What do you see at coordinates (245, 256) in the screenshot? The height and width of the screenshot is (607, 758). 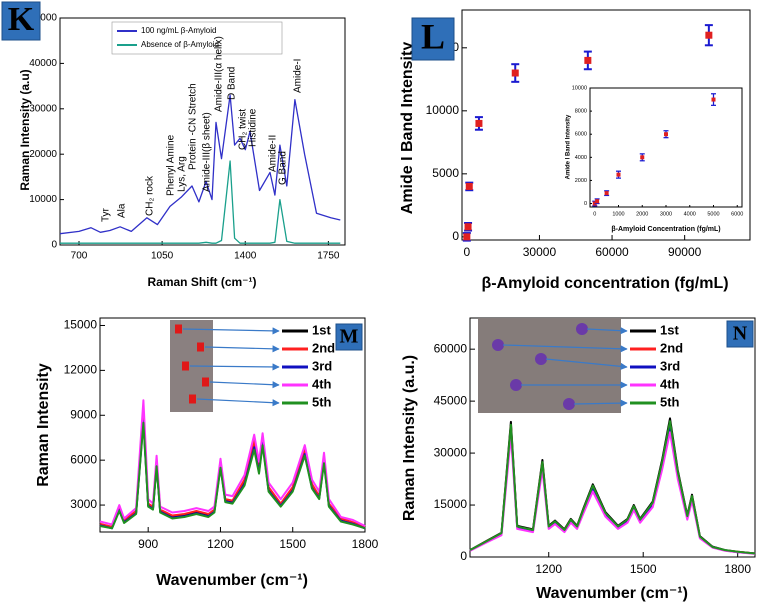 I see `x-tick-label: 1400` at bounding box center [245, 256].